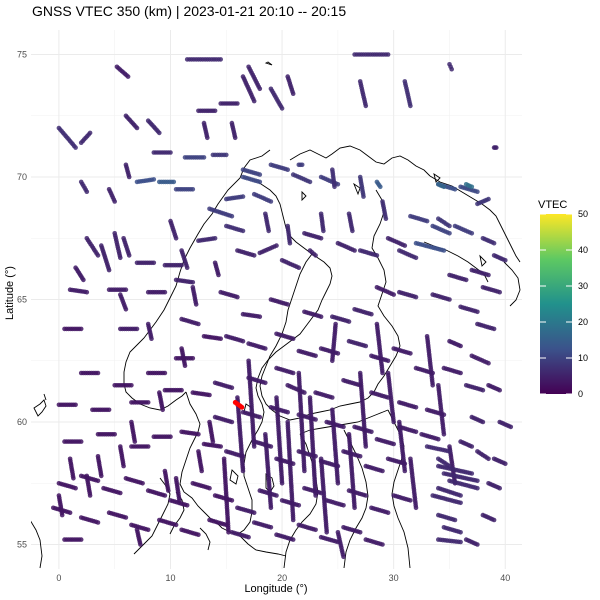 Image resolution: width=600 pixels, height=600 pixels. What do you see at coordinates (10, 293) in the screenshot?
I see `y-axis-label: Latitude (°)` at bounding box center [10, 293].